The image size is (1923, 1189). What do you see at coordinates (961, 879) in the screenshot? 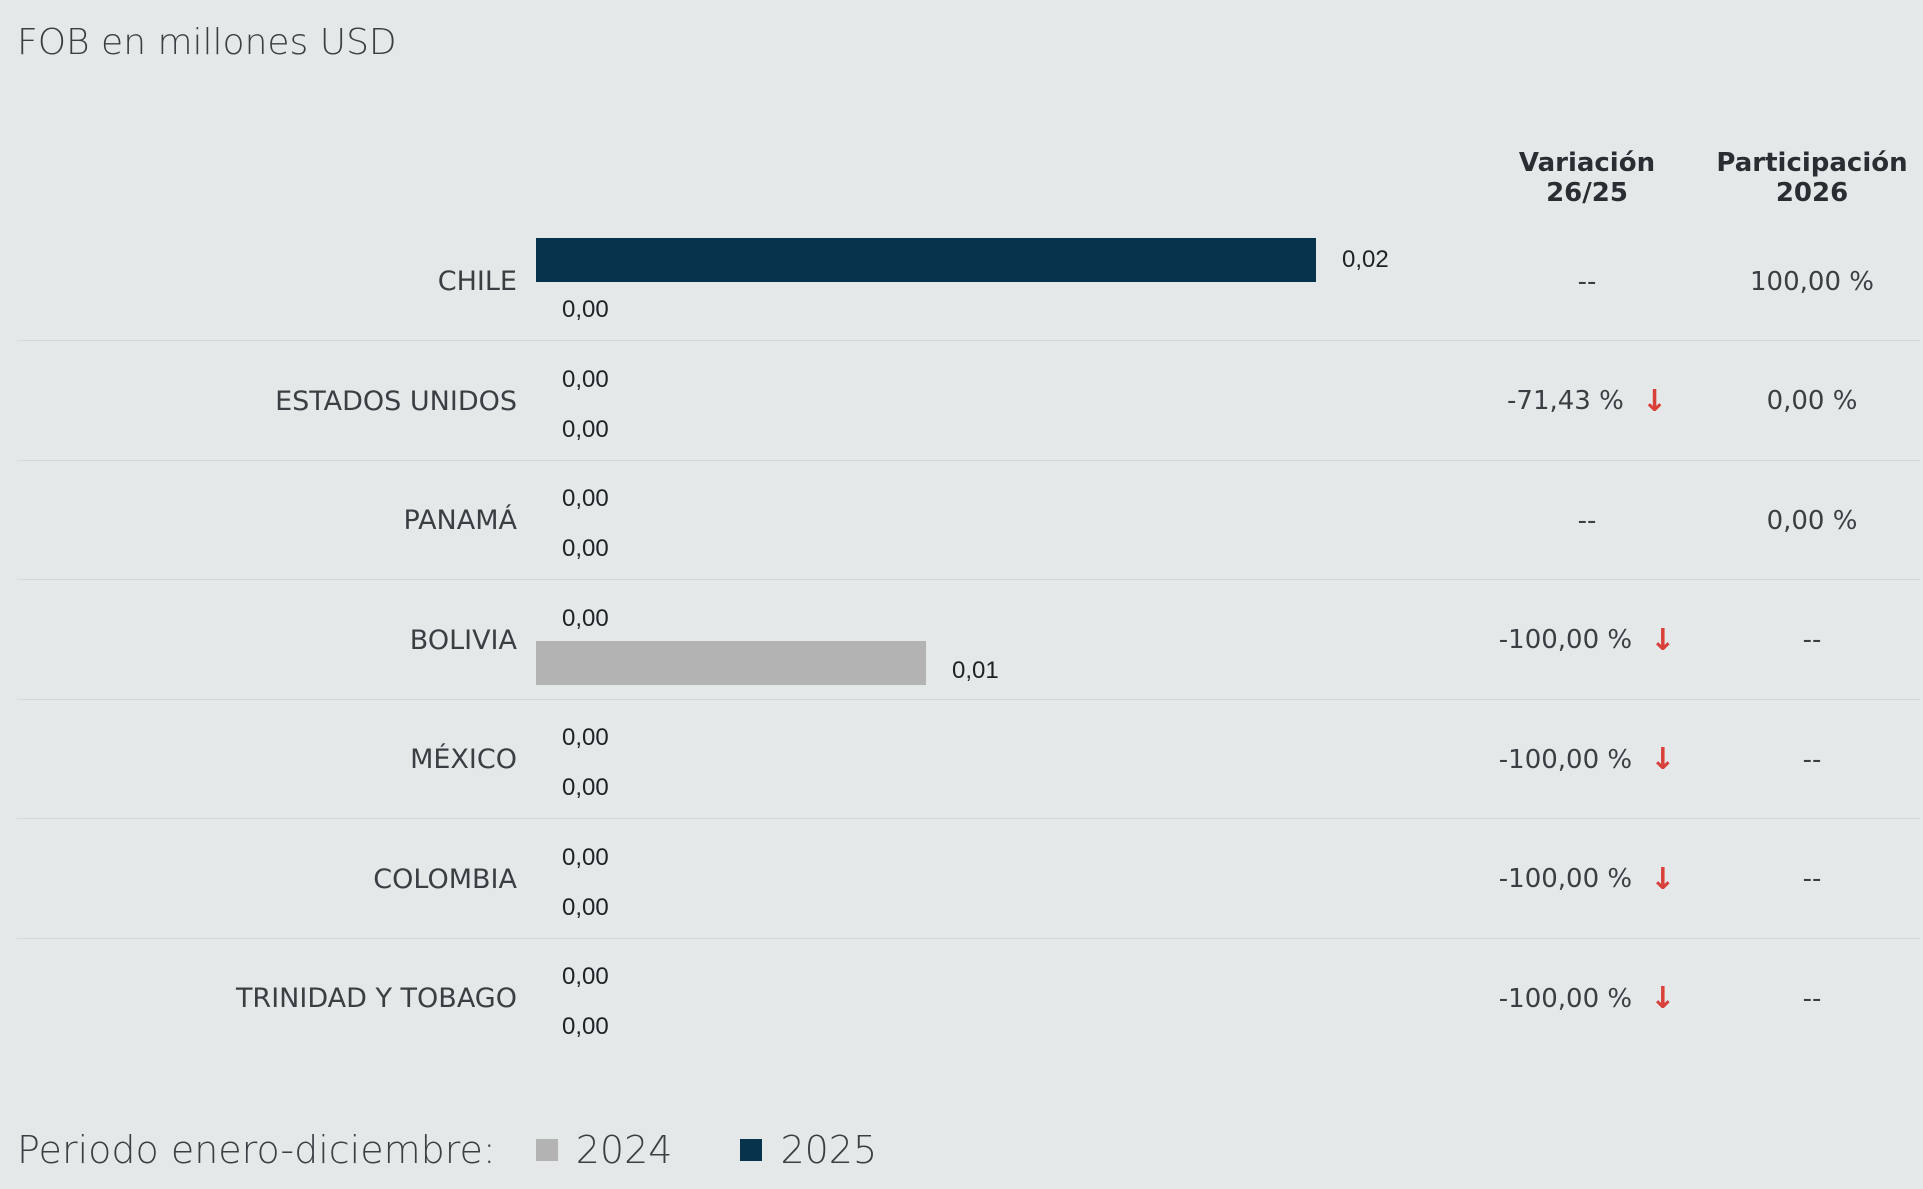
I see `chart-row: COLOMBIA 0,00 0,00 -100,00 % ↓ --` at bounding box center [961, 879].